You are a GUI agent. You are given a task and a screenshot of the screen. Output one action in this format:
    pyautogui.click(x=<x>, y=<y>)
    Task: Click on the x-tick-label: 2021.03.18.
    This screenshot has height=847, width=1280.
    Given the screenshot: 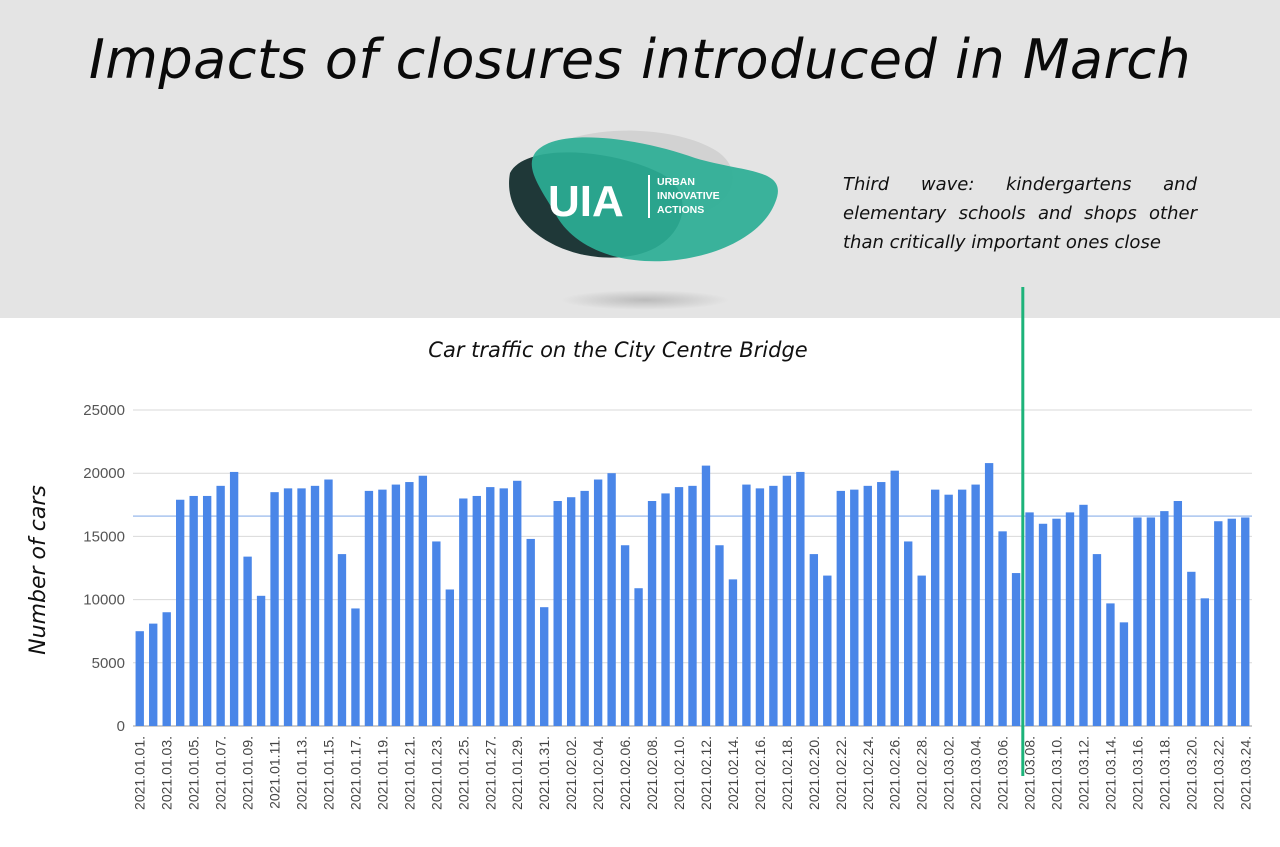 What is the action you would take?
    pyautogui.click(x=1164, y=773)
    